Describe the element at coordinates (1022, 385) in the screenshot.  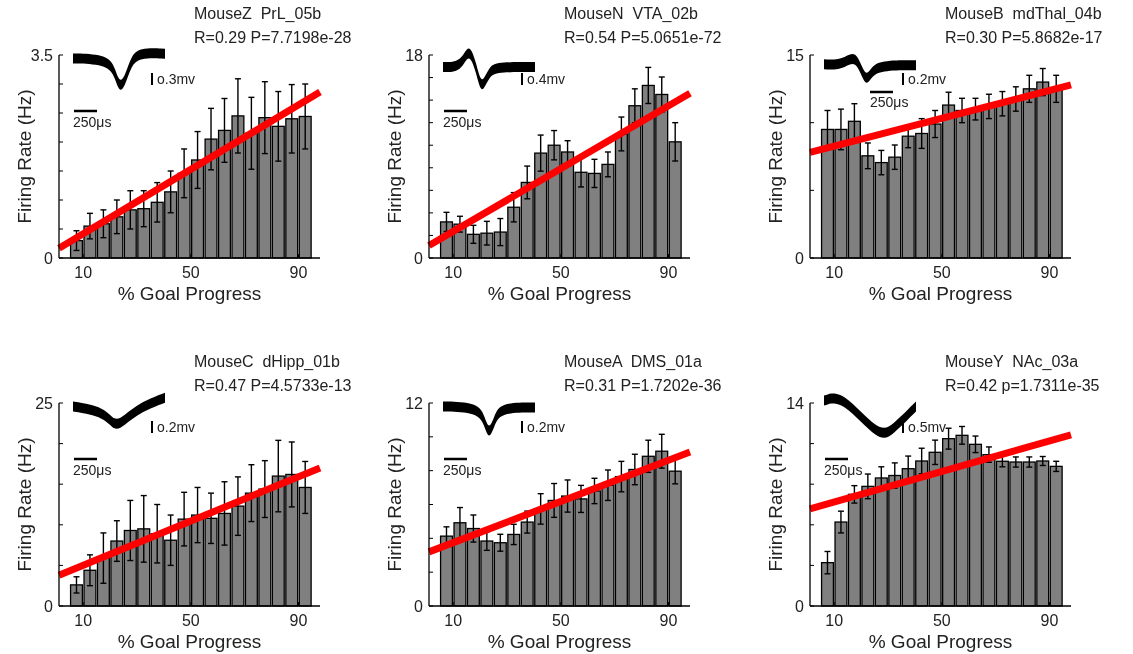
I see `chart-subtitle: R=0.42 p=1.7311e-35` at that location.